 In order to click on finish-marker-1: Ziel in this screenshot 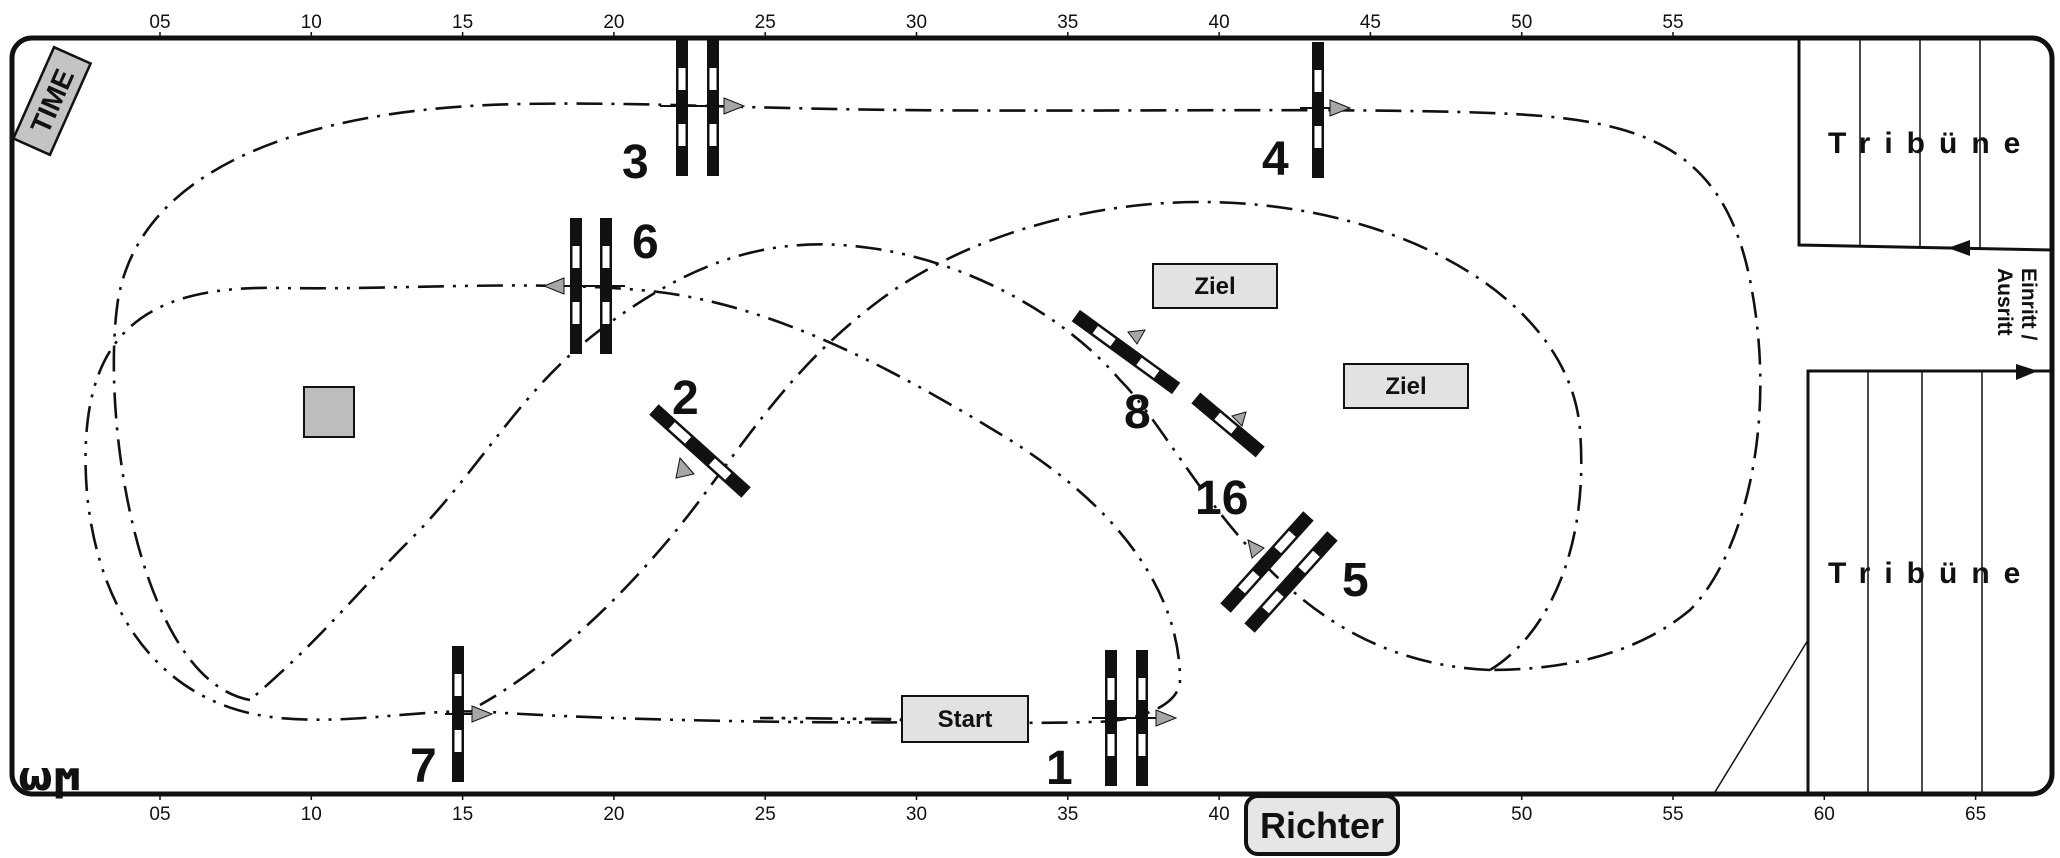, I will do `click(1215, 286)`.